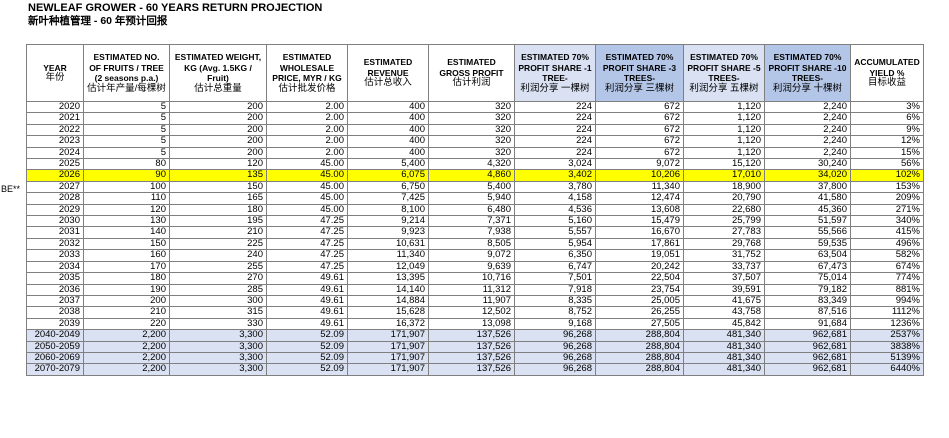 The image size is (949, 438). Describe the element at coordinates (887, 210) in the screenshot. I see `table-cell: 271%` at that location.